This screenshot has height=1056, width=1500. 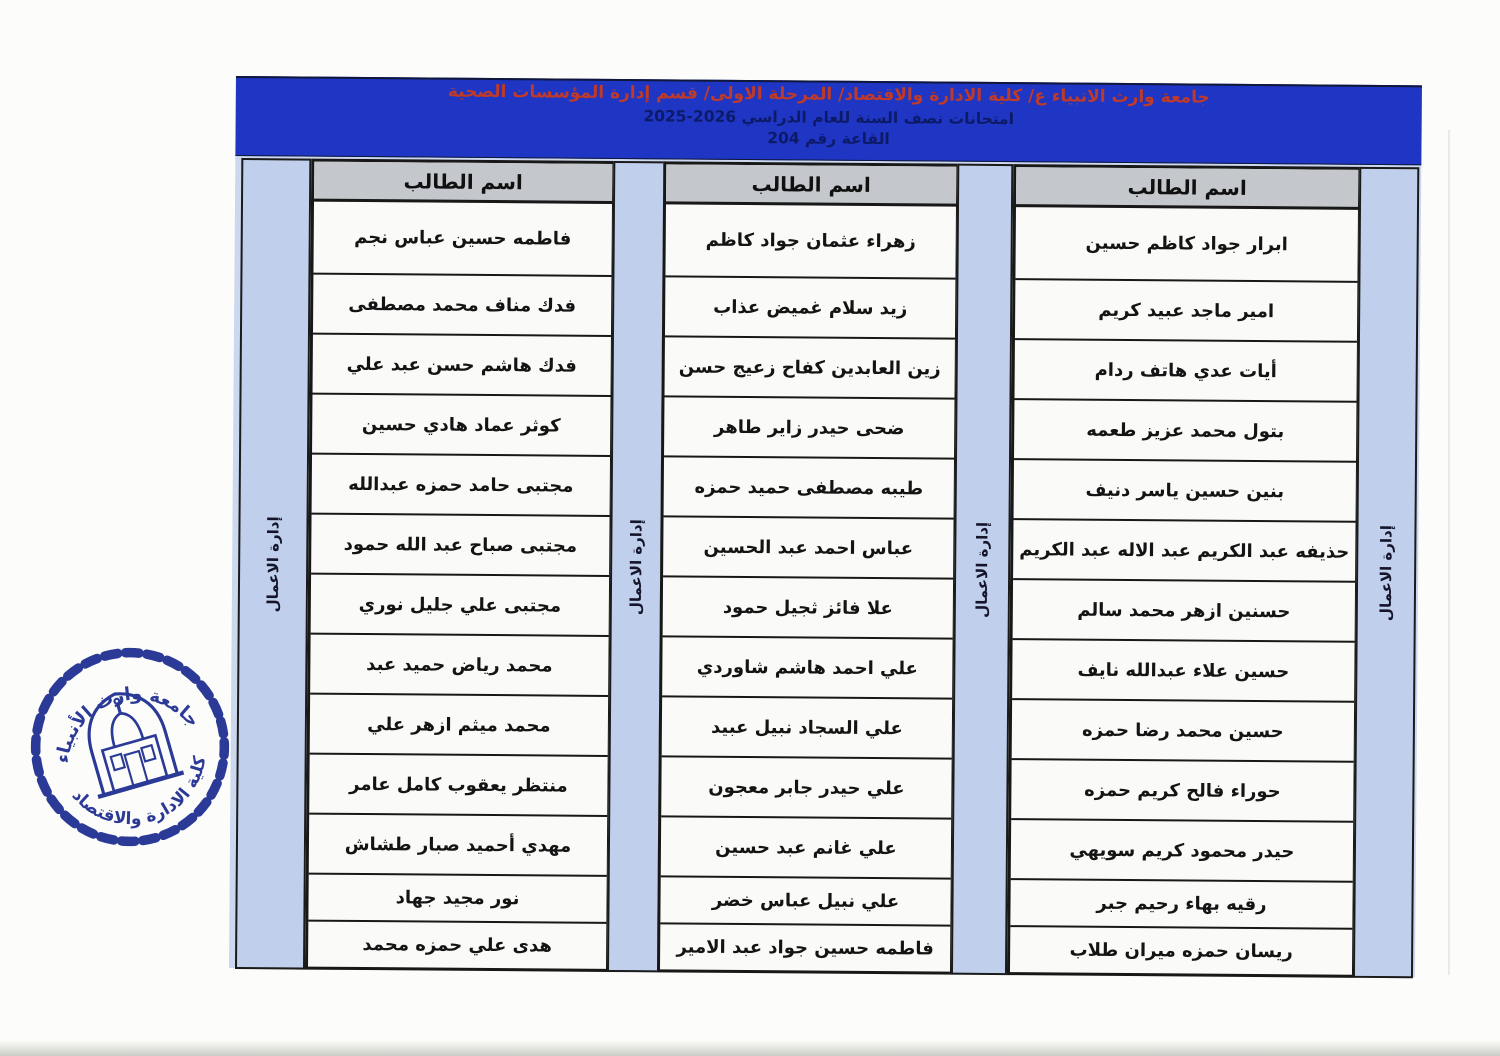 I want to click on table-row: رقيه بهاء رحيم جبر, so click(x=1181, y=905).